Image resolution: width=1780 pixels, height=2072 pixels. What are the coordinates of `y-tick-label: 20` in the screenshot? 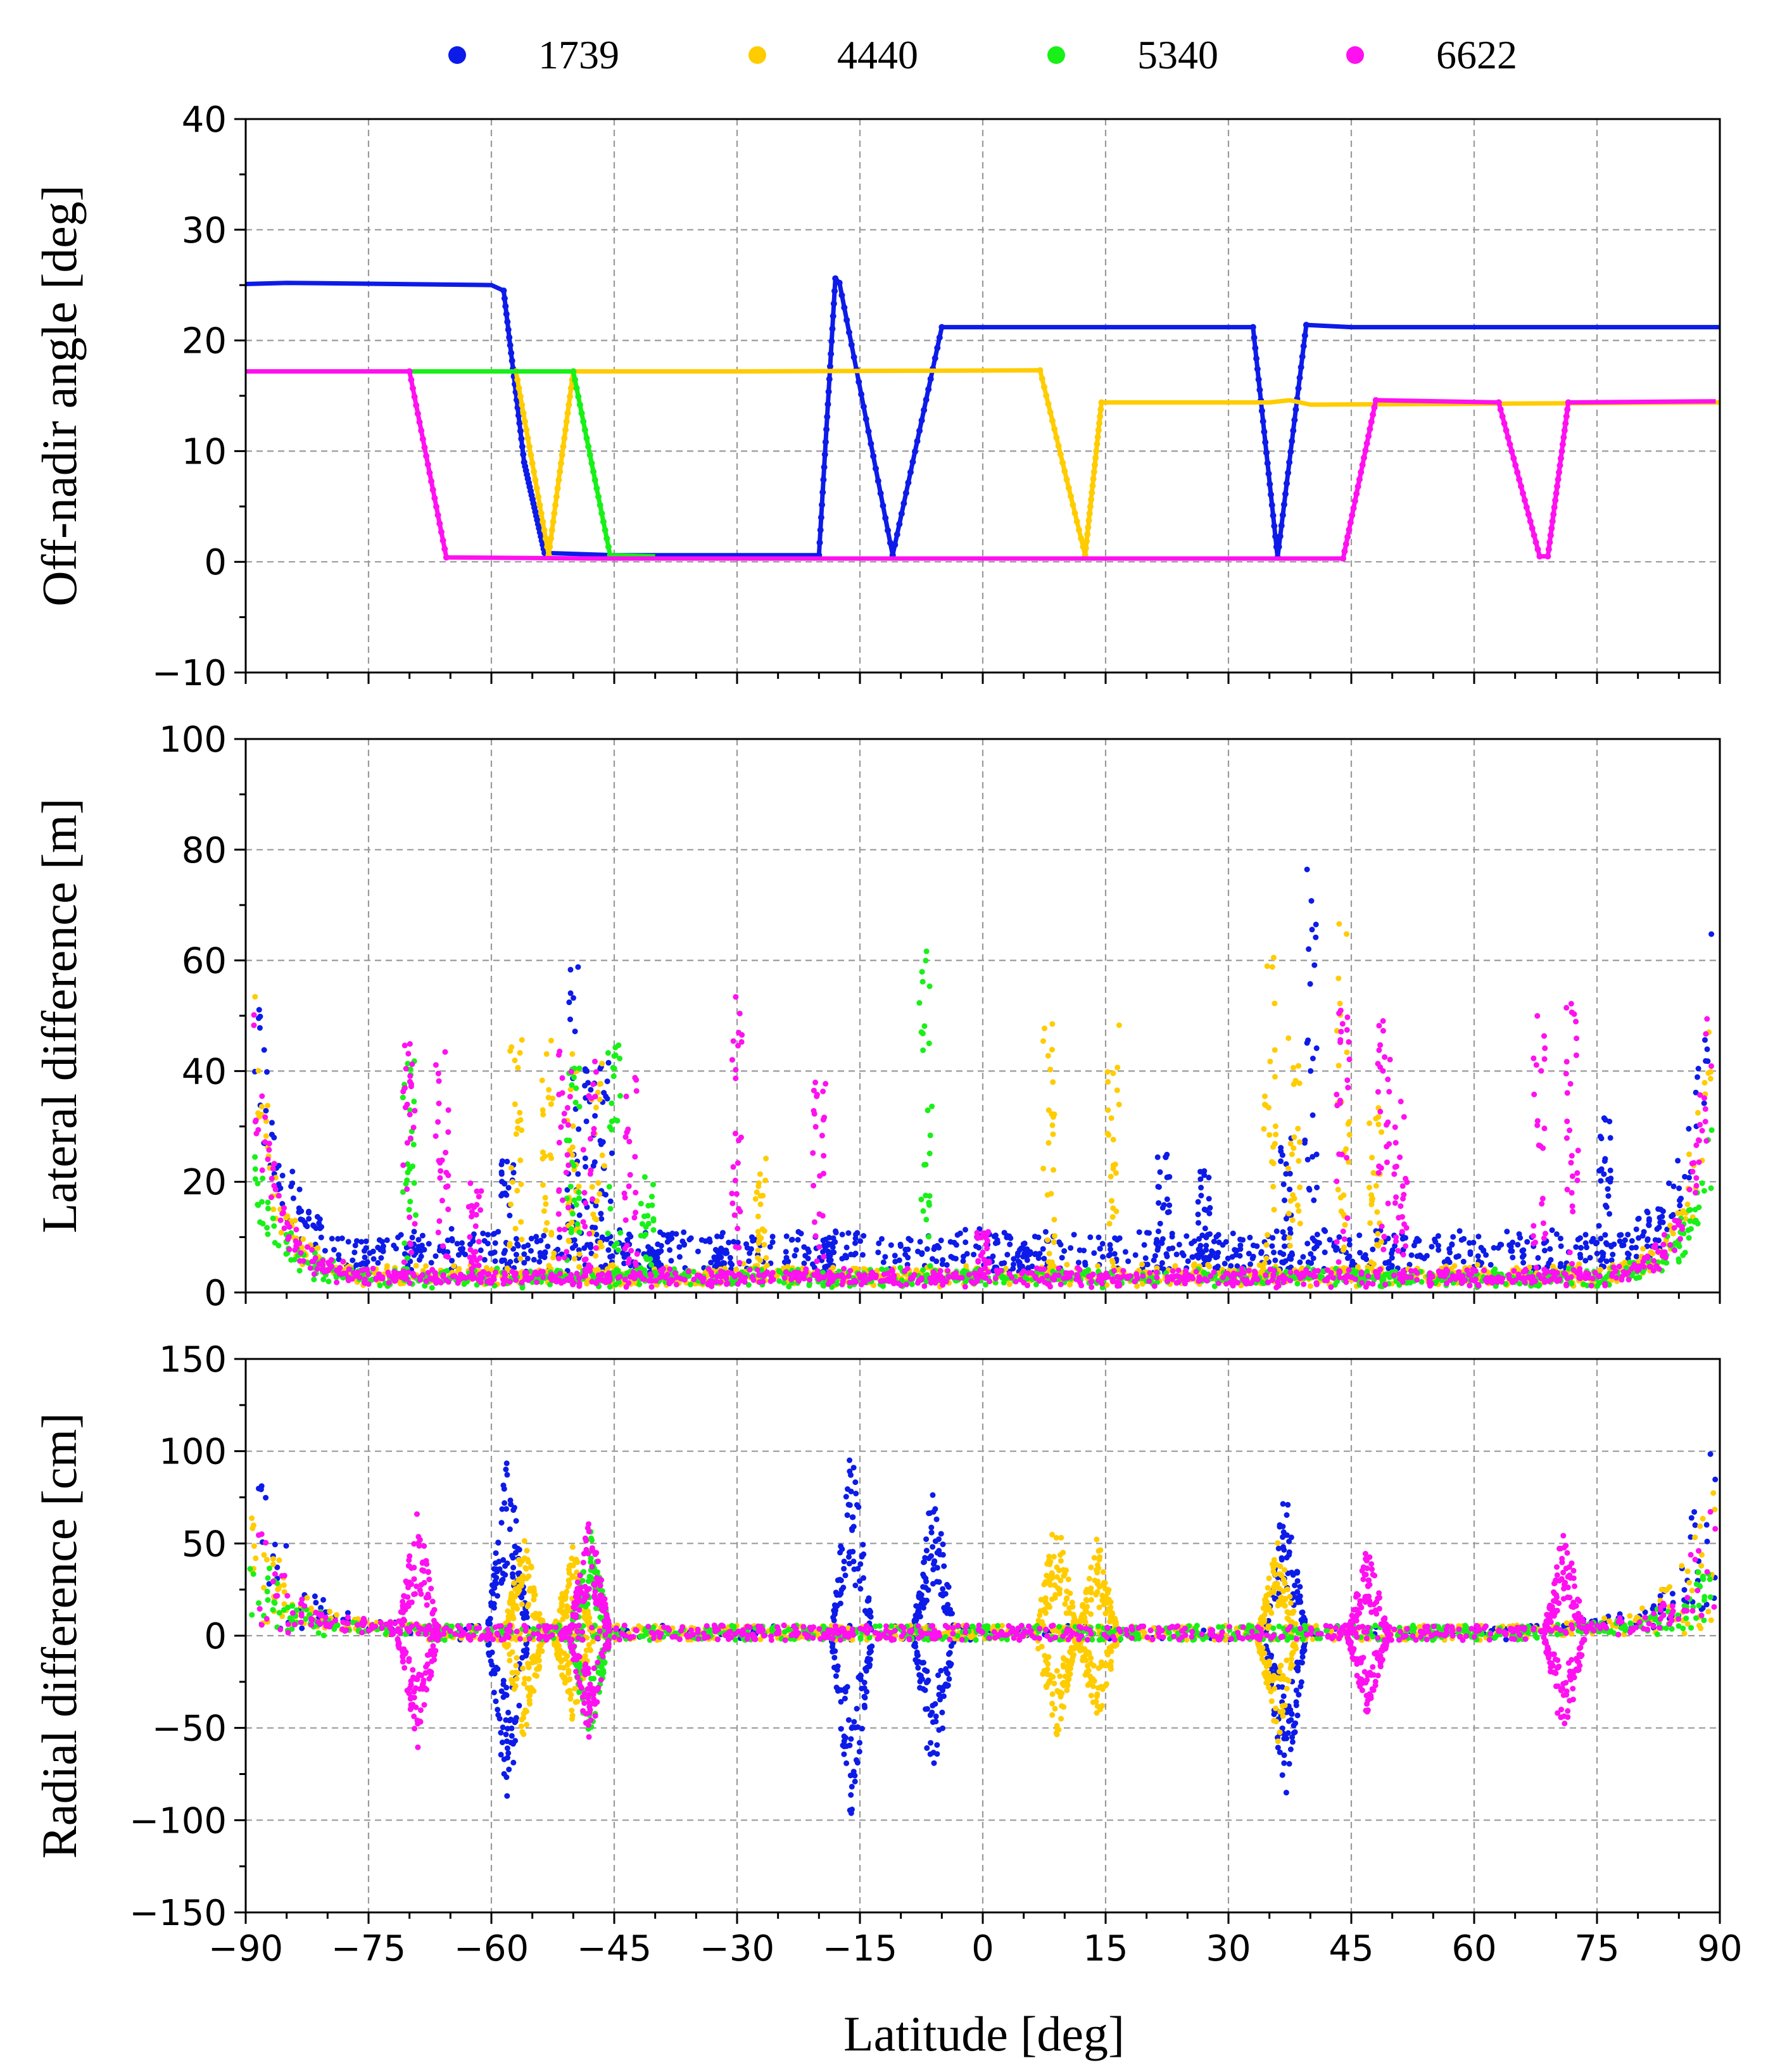 It's located at (204, 341).